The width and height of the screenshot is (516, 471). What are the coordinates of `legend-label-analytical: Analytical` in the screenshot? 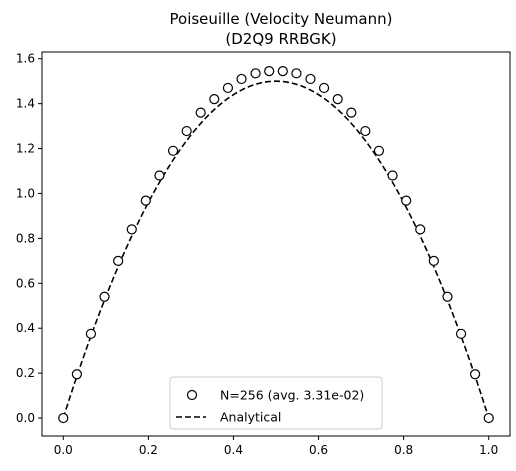 It's located at (250, 417).